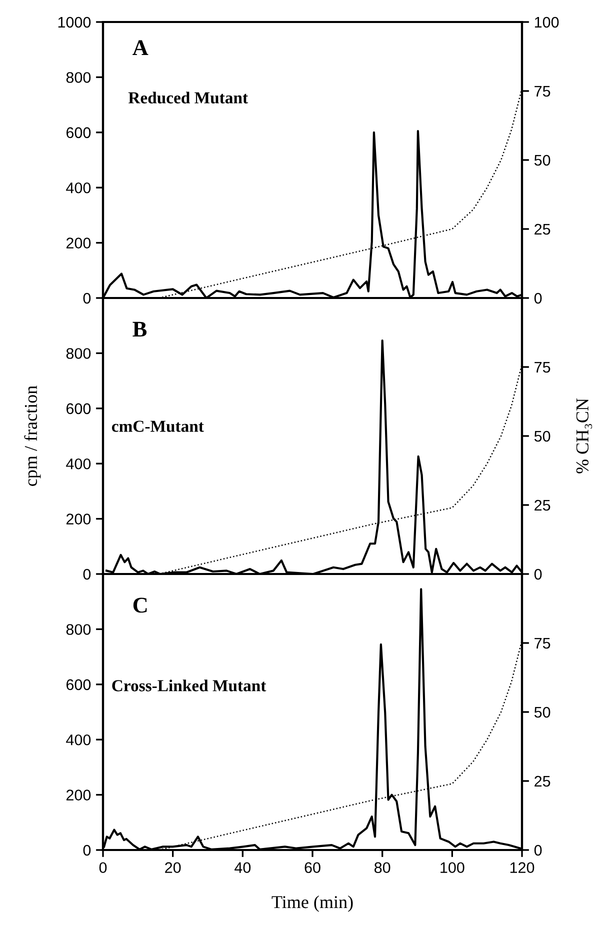 The image size is (600, 926). What do you see at coordinates (312, 903) in the screenshot?
I see `x-axis-title: Time (min)` at bounding box center [312, 903].